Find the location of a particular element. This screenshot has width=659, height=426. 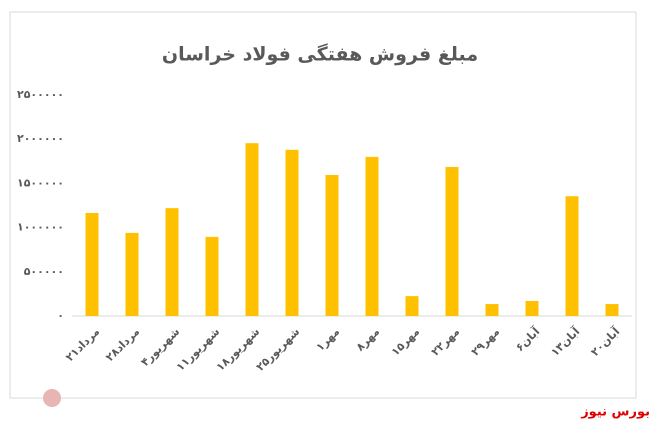

watermark: بورس نیوز is located at coordinates (615, 412).